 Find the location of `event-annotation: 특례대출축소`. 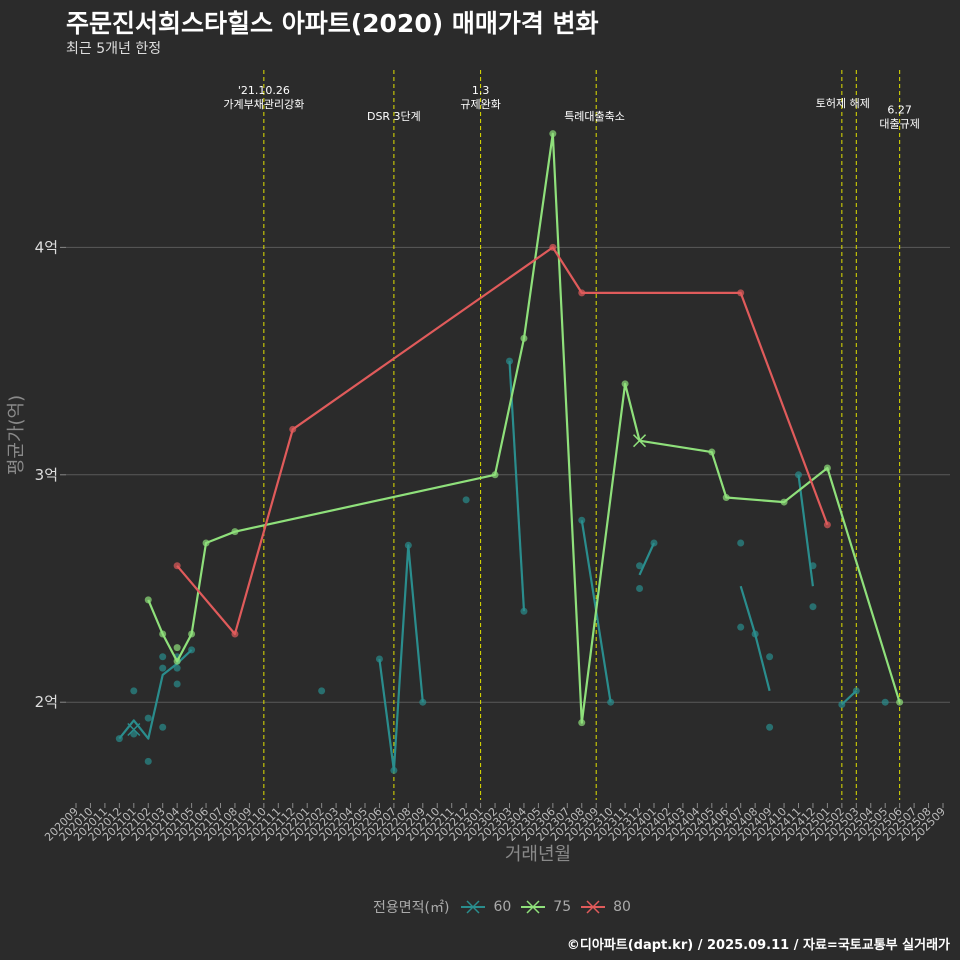

event-annotation: 특례대출축소 is located at coordinates (594, 116).